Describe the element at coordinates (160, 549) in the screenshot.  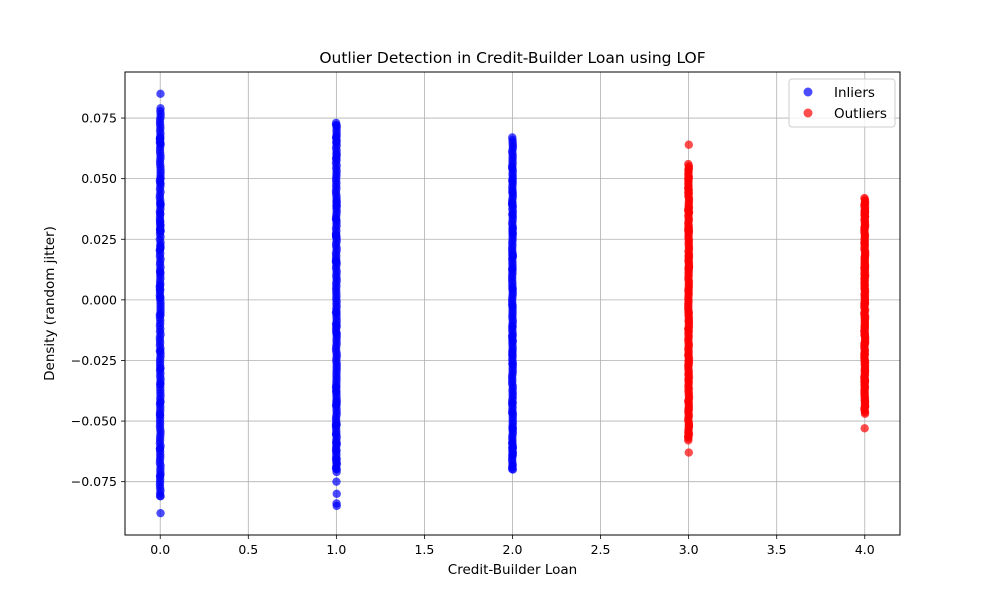
I see `x-tick-label: 0.0` at that location.